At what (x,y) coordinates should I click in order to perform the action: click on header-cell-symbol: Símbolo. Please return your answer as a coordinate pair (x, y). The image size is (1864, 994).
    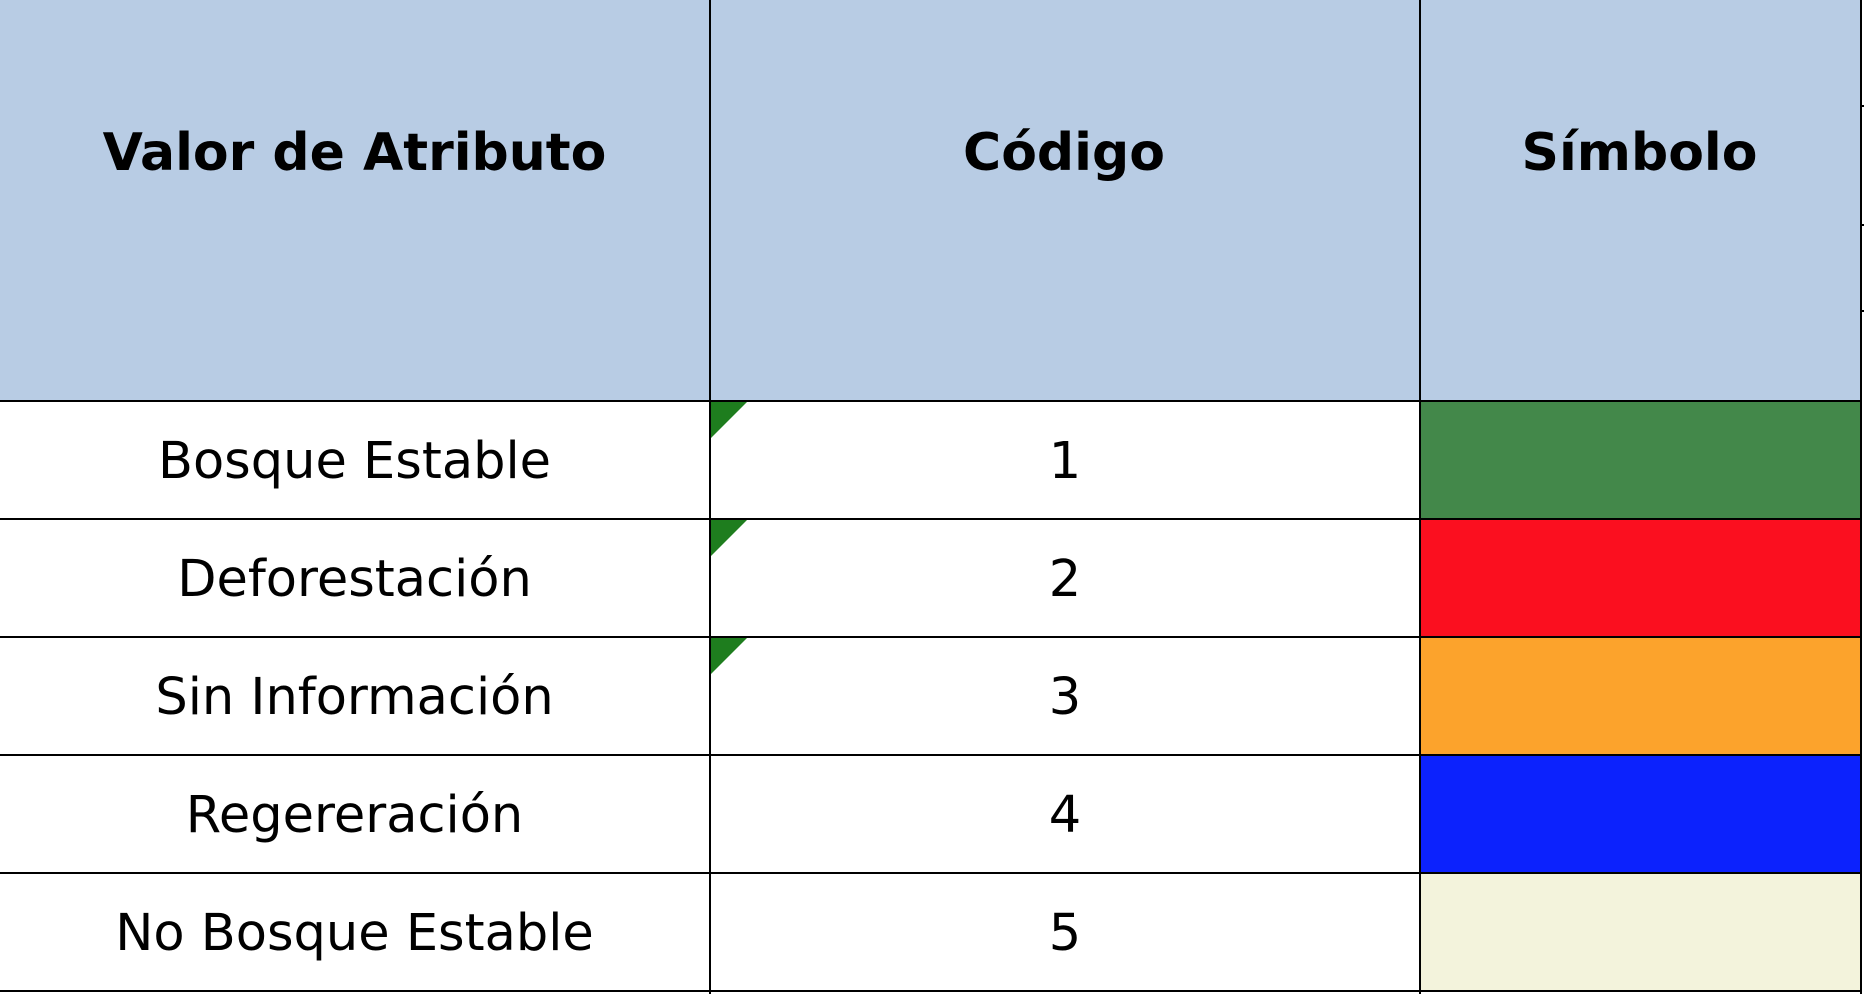
    Looking at the image, I should click on (1639, 200).